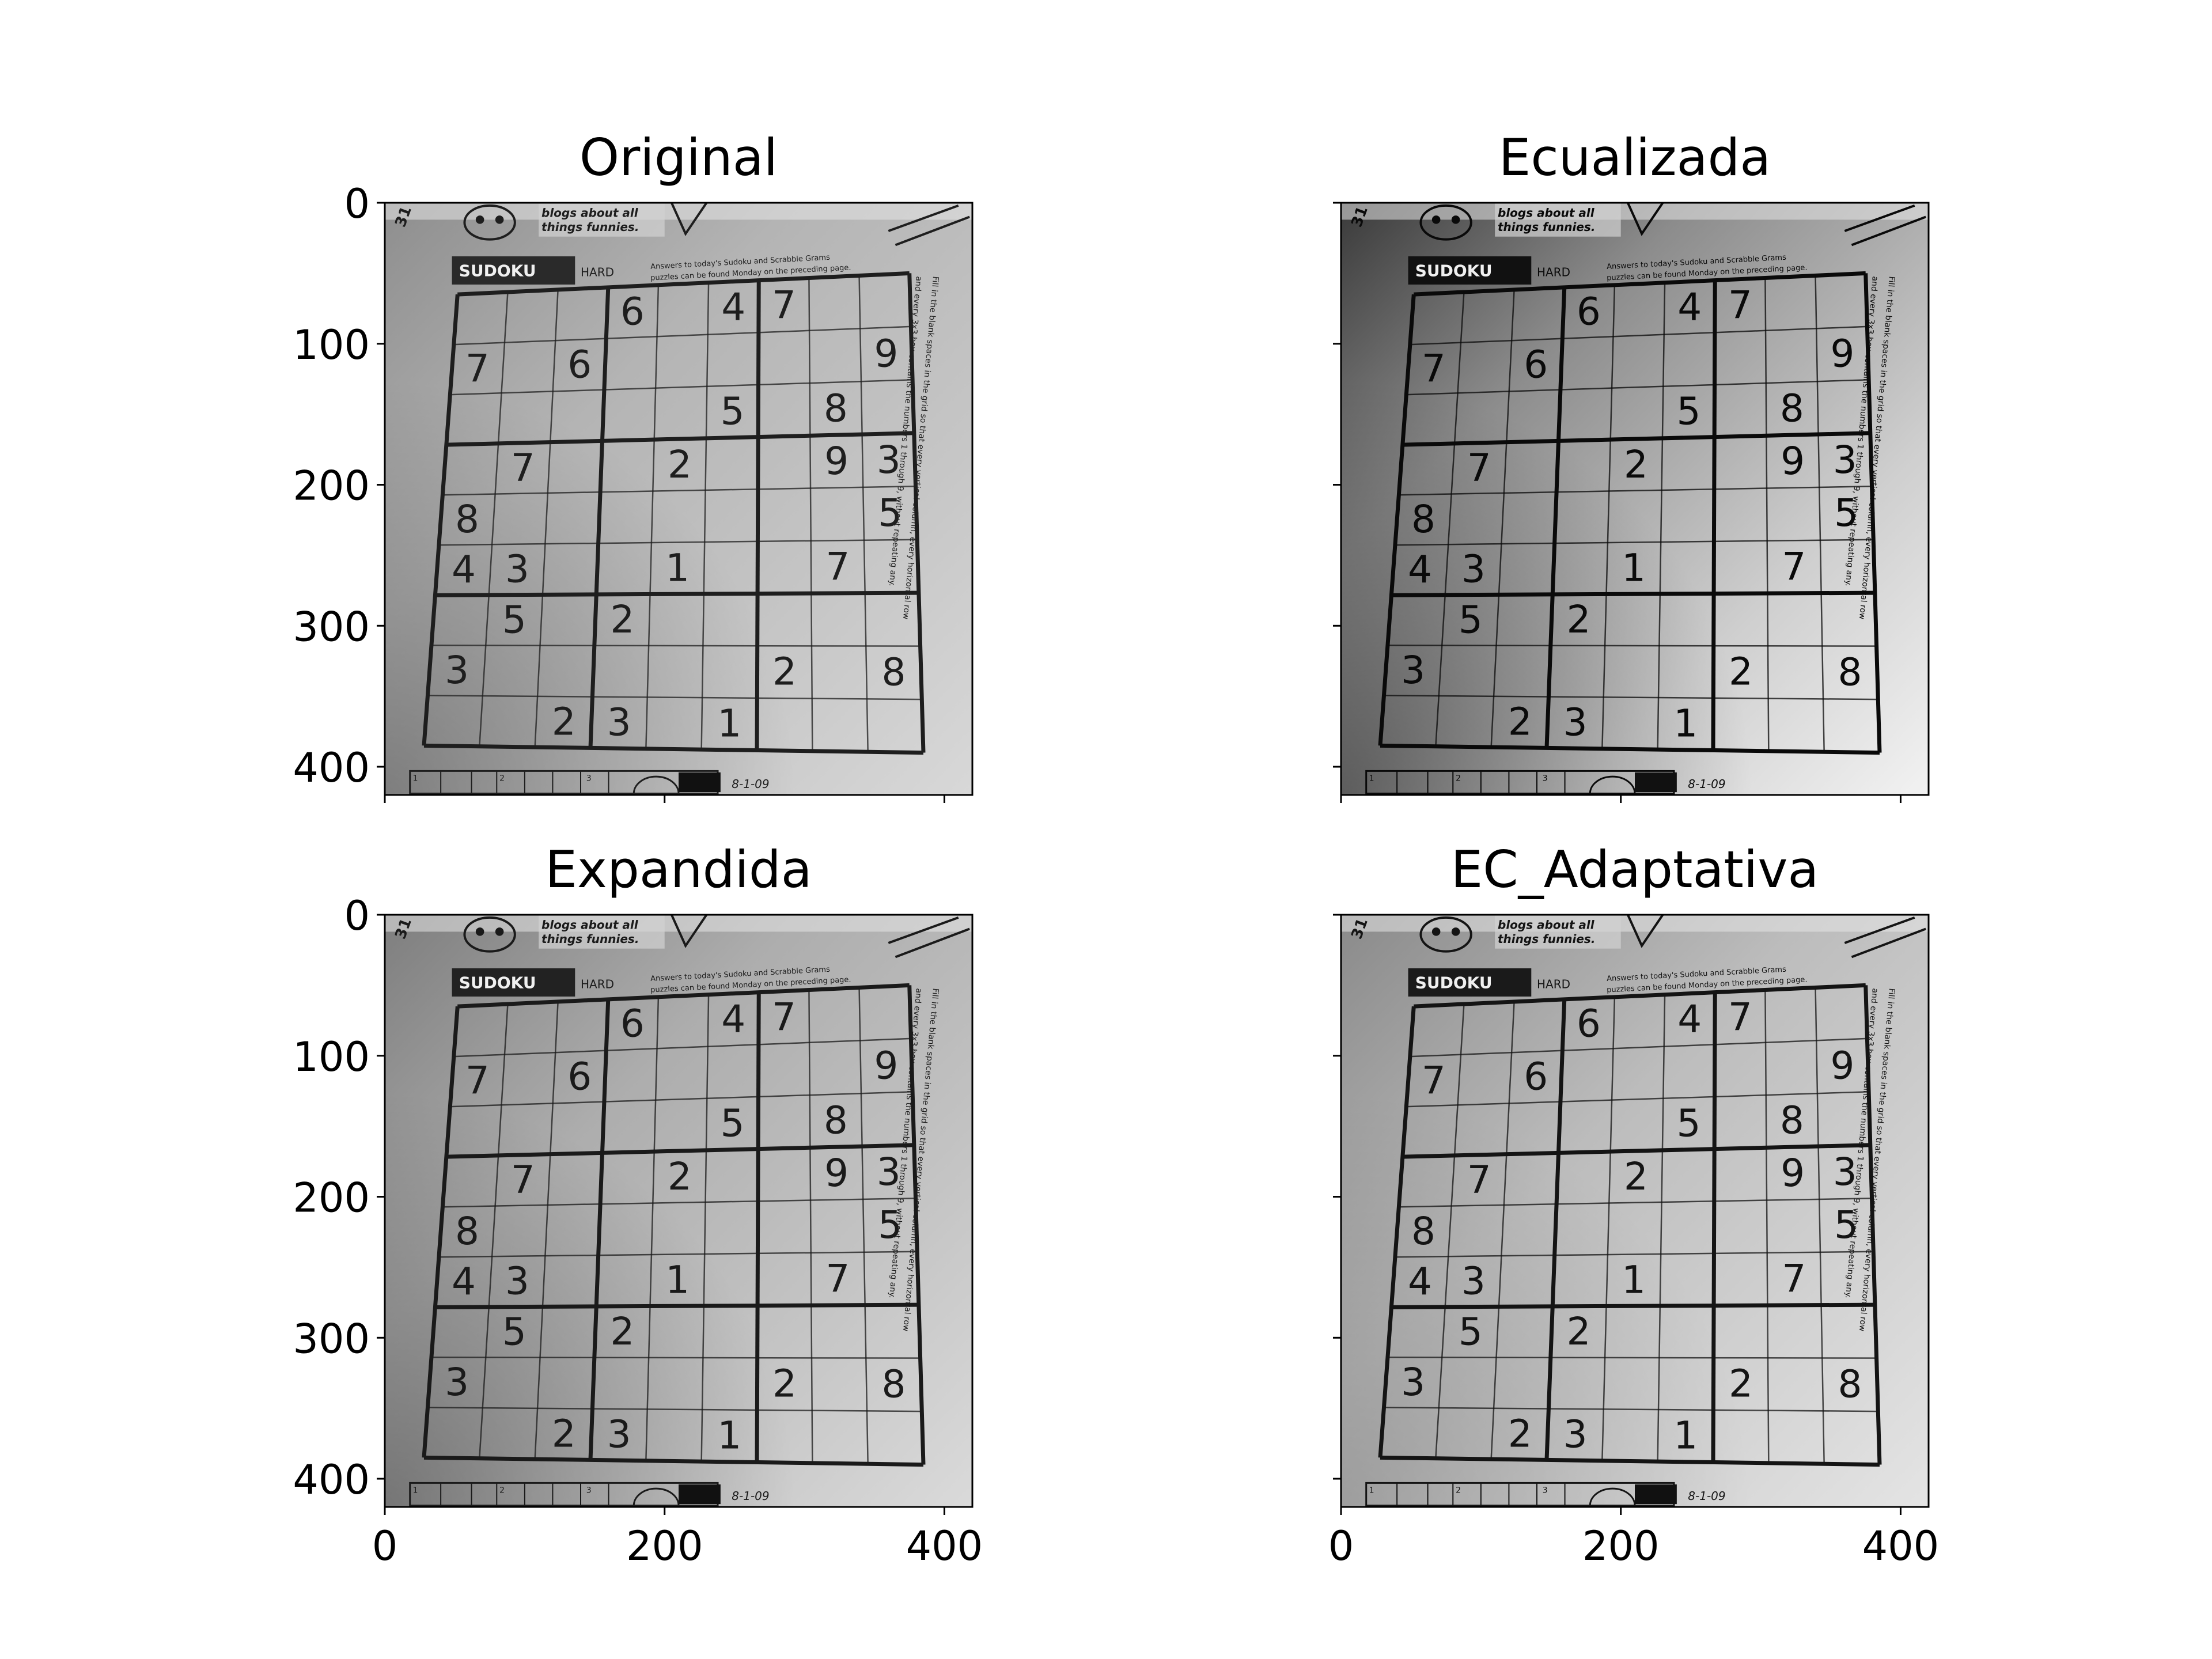  Describe the element at coordinates (1458, 1490) in the screenshot. I see `bottom-small-number: 2` at that location.